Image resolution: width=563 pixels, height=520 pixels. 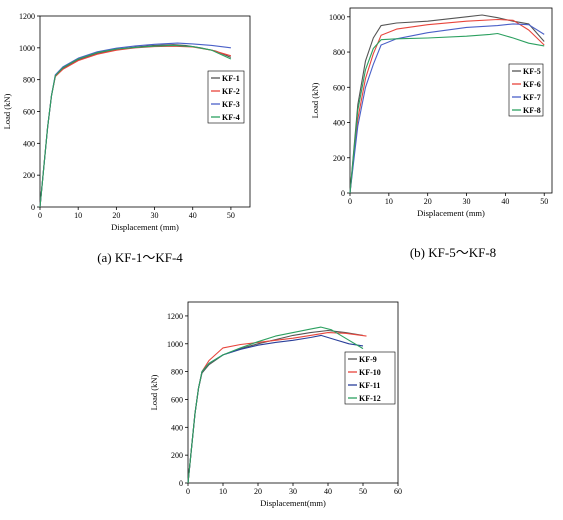 I want to click on legend-label: KF-8, so click(x=532, y=110).